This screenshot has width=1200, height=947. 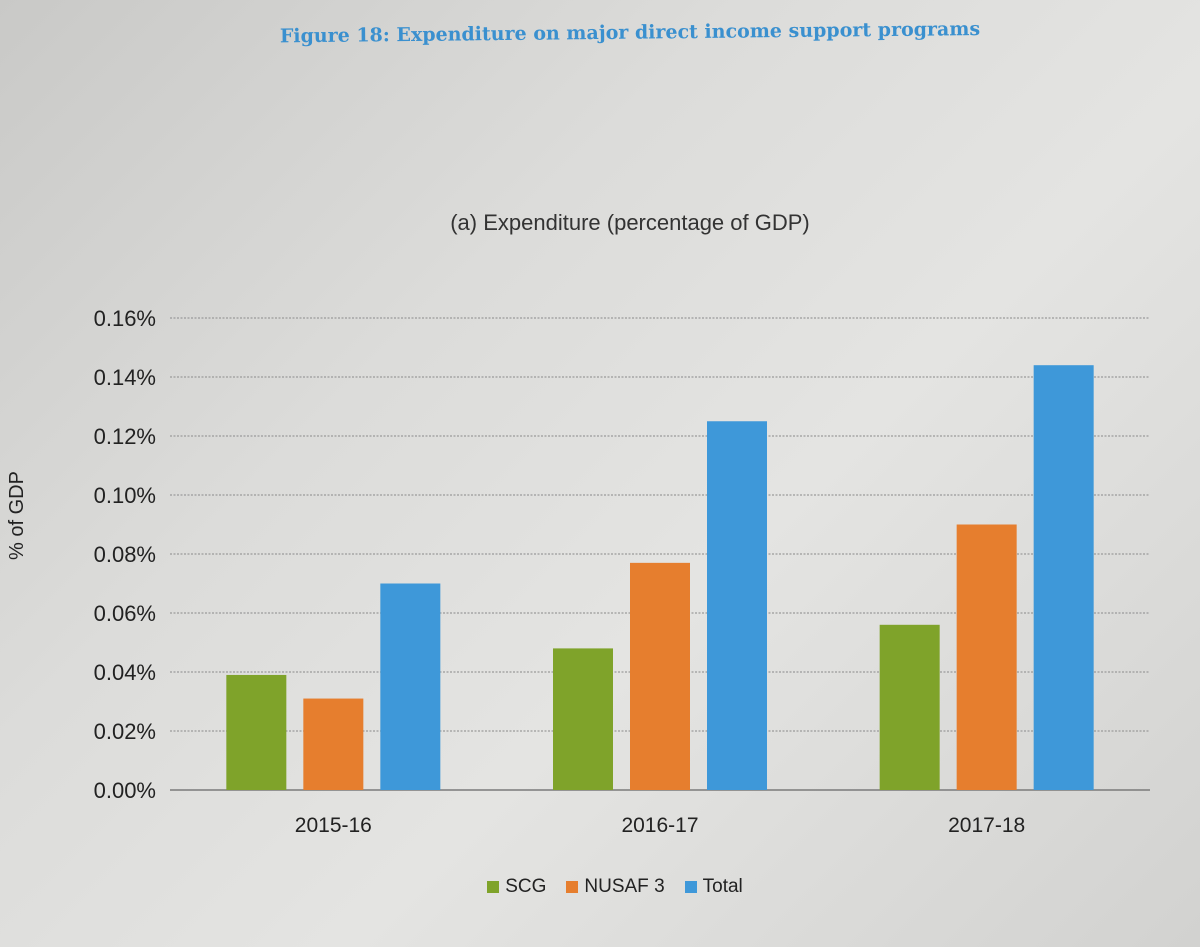 I want to click on legend-item-scg: SCG, so click(x=516, y=887).